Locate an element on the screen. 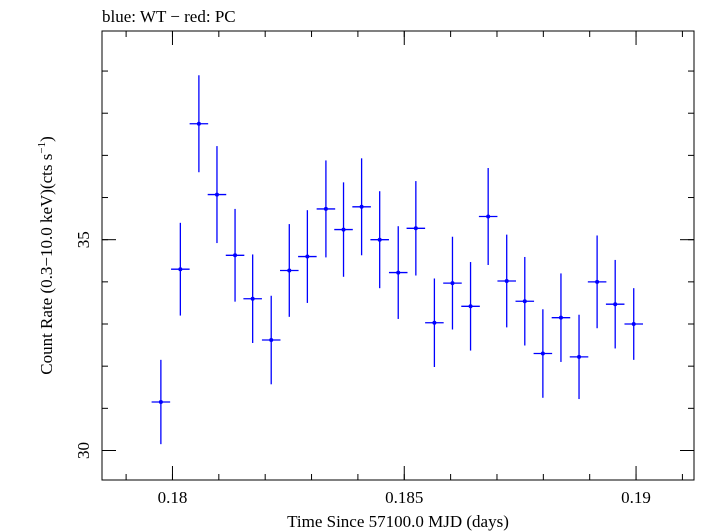  y-axis-label-main: Count Rate (0.3−10.0 keV)(cts s is located at coordinates (46, 264).